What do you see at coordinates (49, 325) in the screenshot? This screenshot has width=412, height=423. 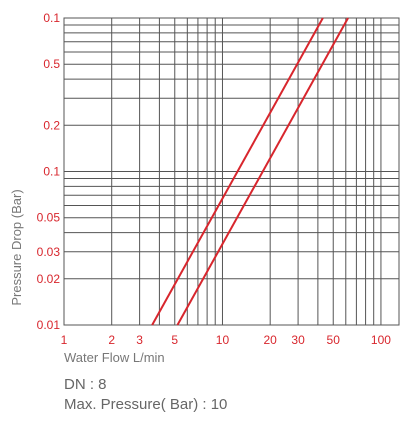 I see `y-tick-label: 0.01` at bounding box center [49, 325].